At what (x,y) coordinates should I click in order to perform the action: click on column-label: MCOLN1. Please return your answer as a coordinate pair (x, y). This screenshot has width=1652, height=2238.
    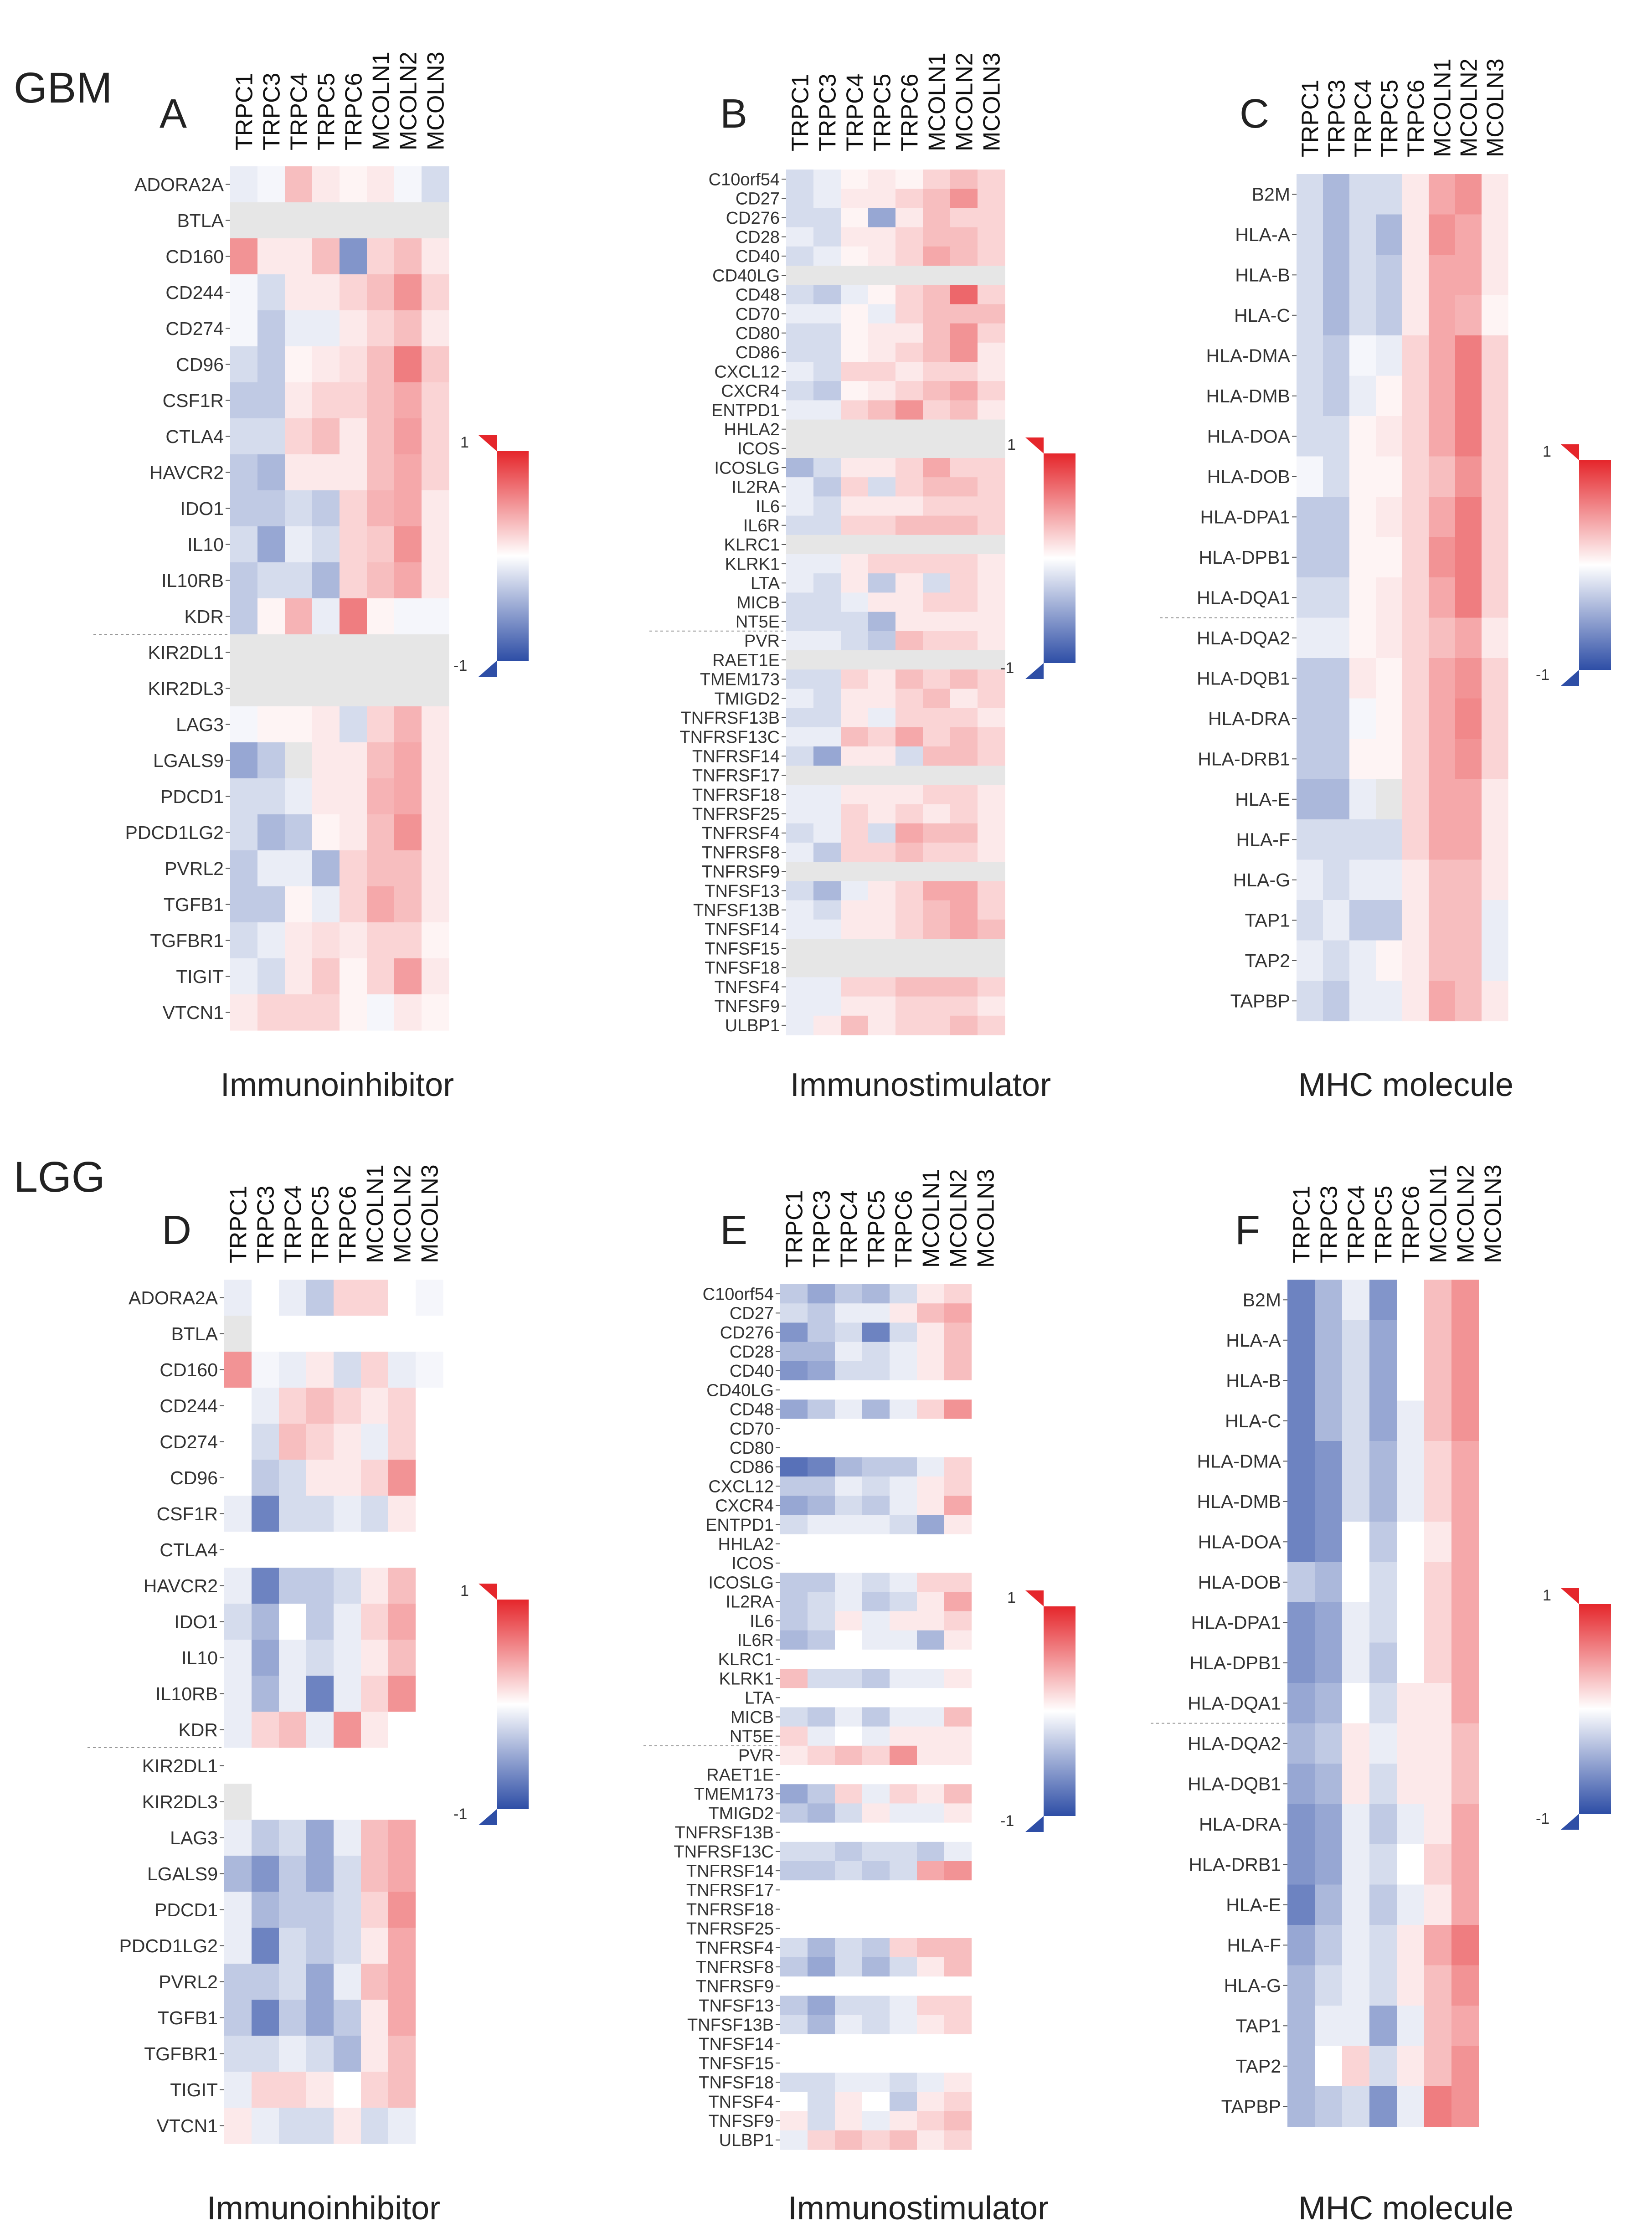
    Looking at the image, I should click on (938, 101).